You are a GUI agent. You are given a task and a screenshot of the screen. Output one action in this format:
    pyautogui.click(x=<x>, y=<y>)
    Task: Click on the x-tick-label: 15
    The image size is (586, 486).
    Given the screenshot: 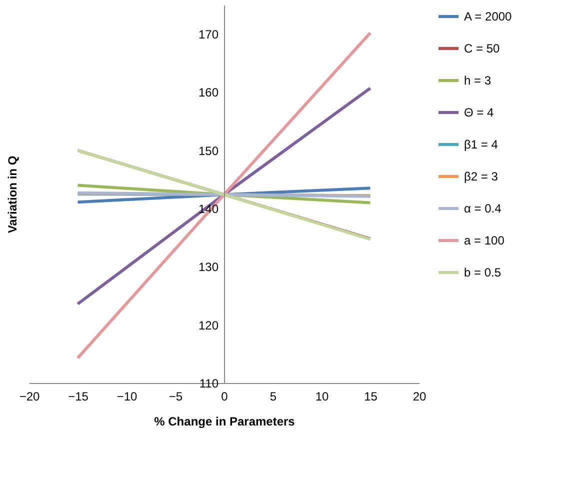 What is the action you would take?
    pyautogui.click(x=371, y=397)
    